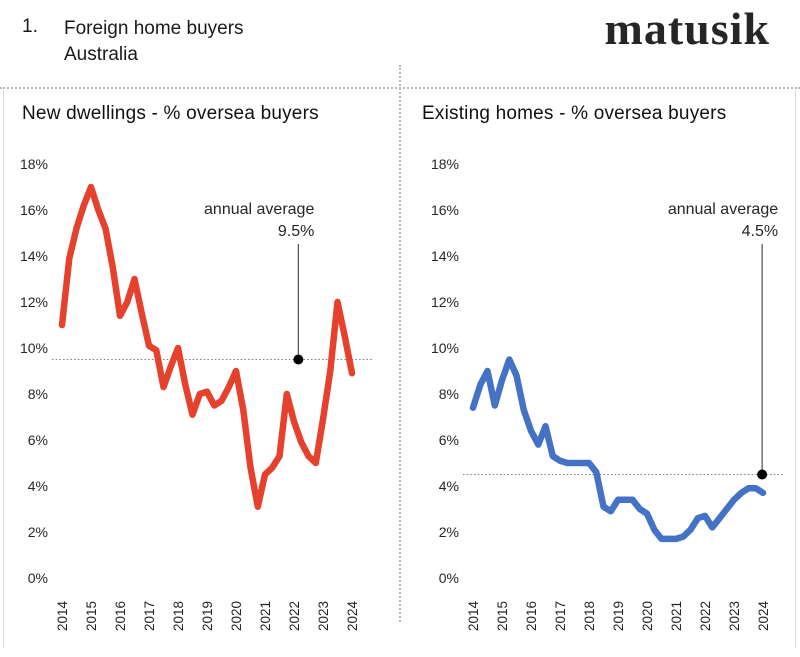 The height and width of the screenshot is (657, 800). What do you see at coordinates (574, 113) in the screenshot?
I see `chart-title-existing-homes: Existing homes - % oversea buyers` at bounding box center [574, 113].